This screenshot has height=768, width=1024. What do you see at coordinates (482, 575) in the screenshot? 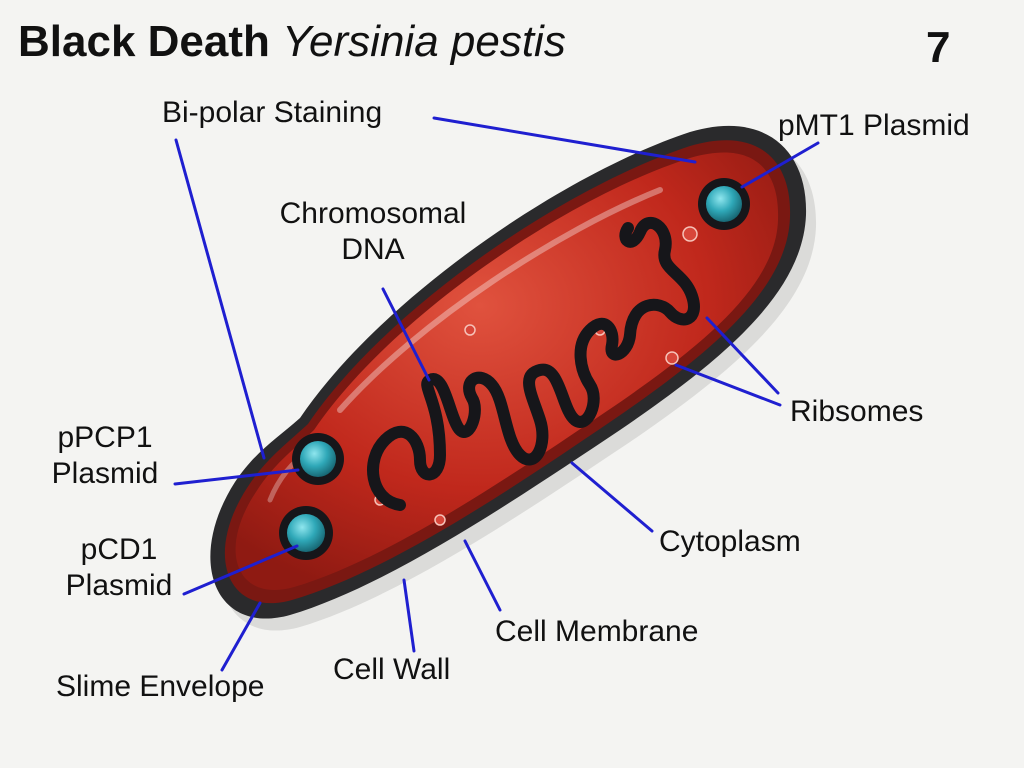
I see `leader-line-cell-membrane` at bounding box center [482, 575].